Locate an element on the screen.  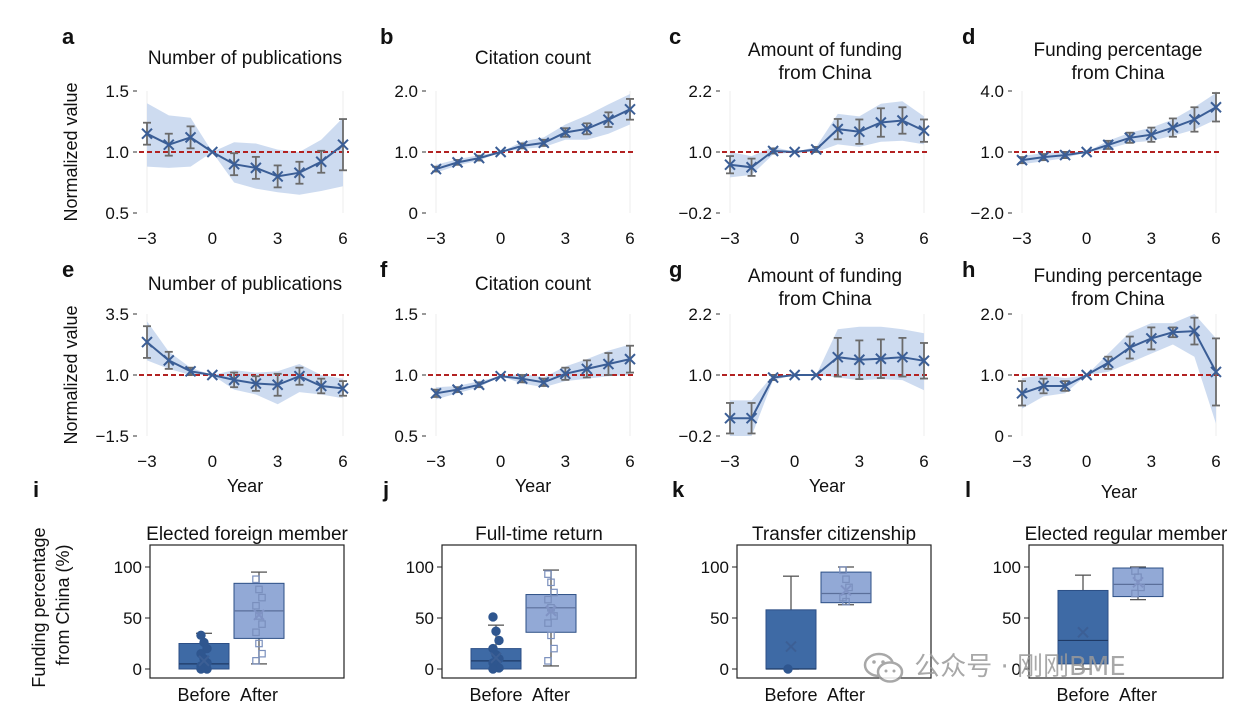
box-iqr is located at coordinates (1083, 627).